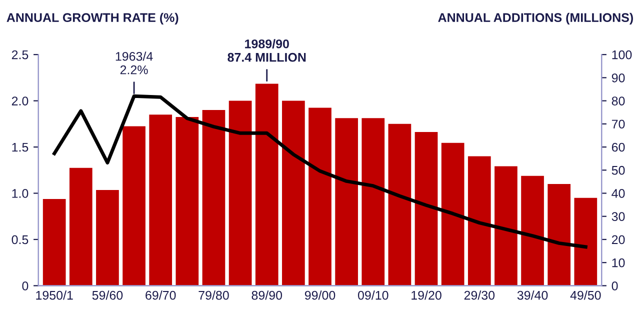 Image resolution: width=640 pixels, height=321 pixels. What do you see at coordinates (161, 295) in the screenshot?
I see `x-tick-label: 69/70` at bounding box center [161, 295].